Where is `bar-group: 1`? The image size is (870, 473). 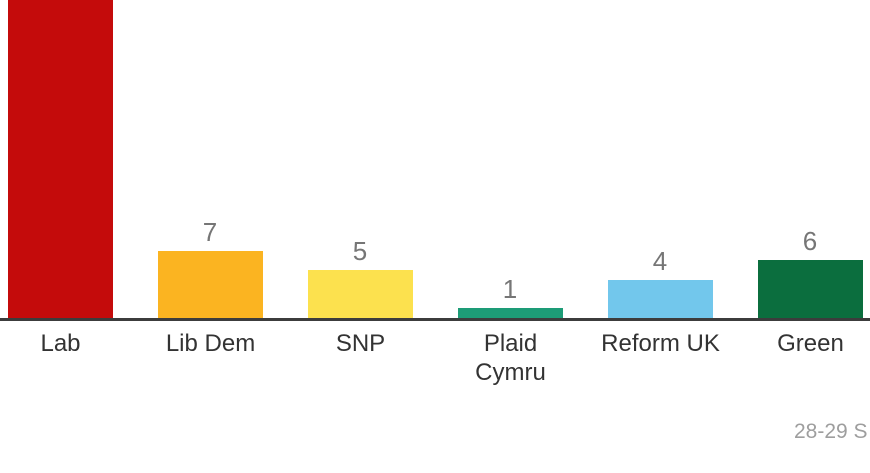
bar-group: 1 is located at coordinates (510, 297).